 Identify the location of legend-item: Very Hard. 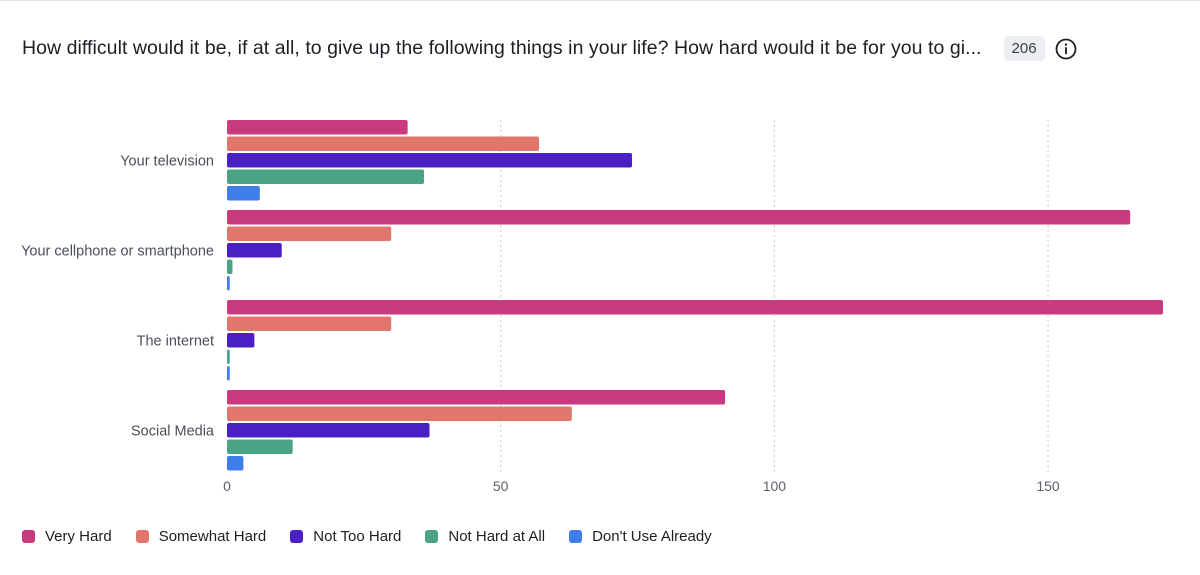
(67, 536).